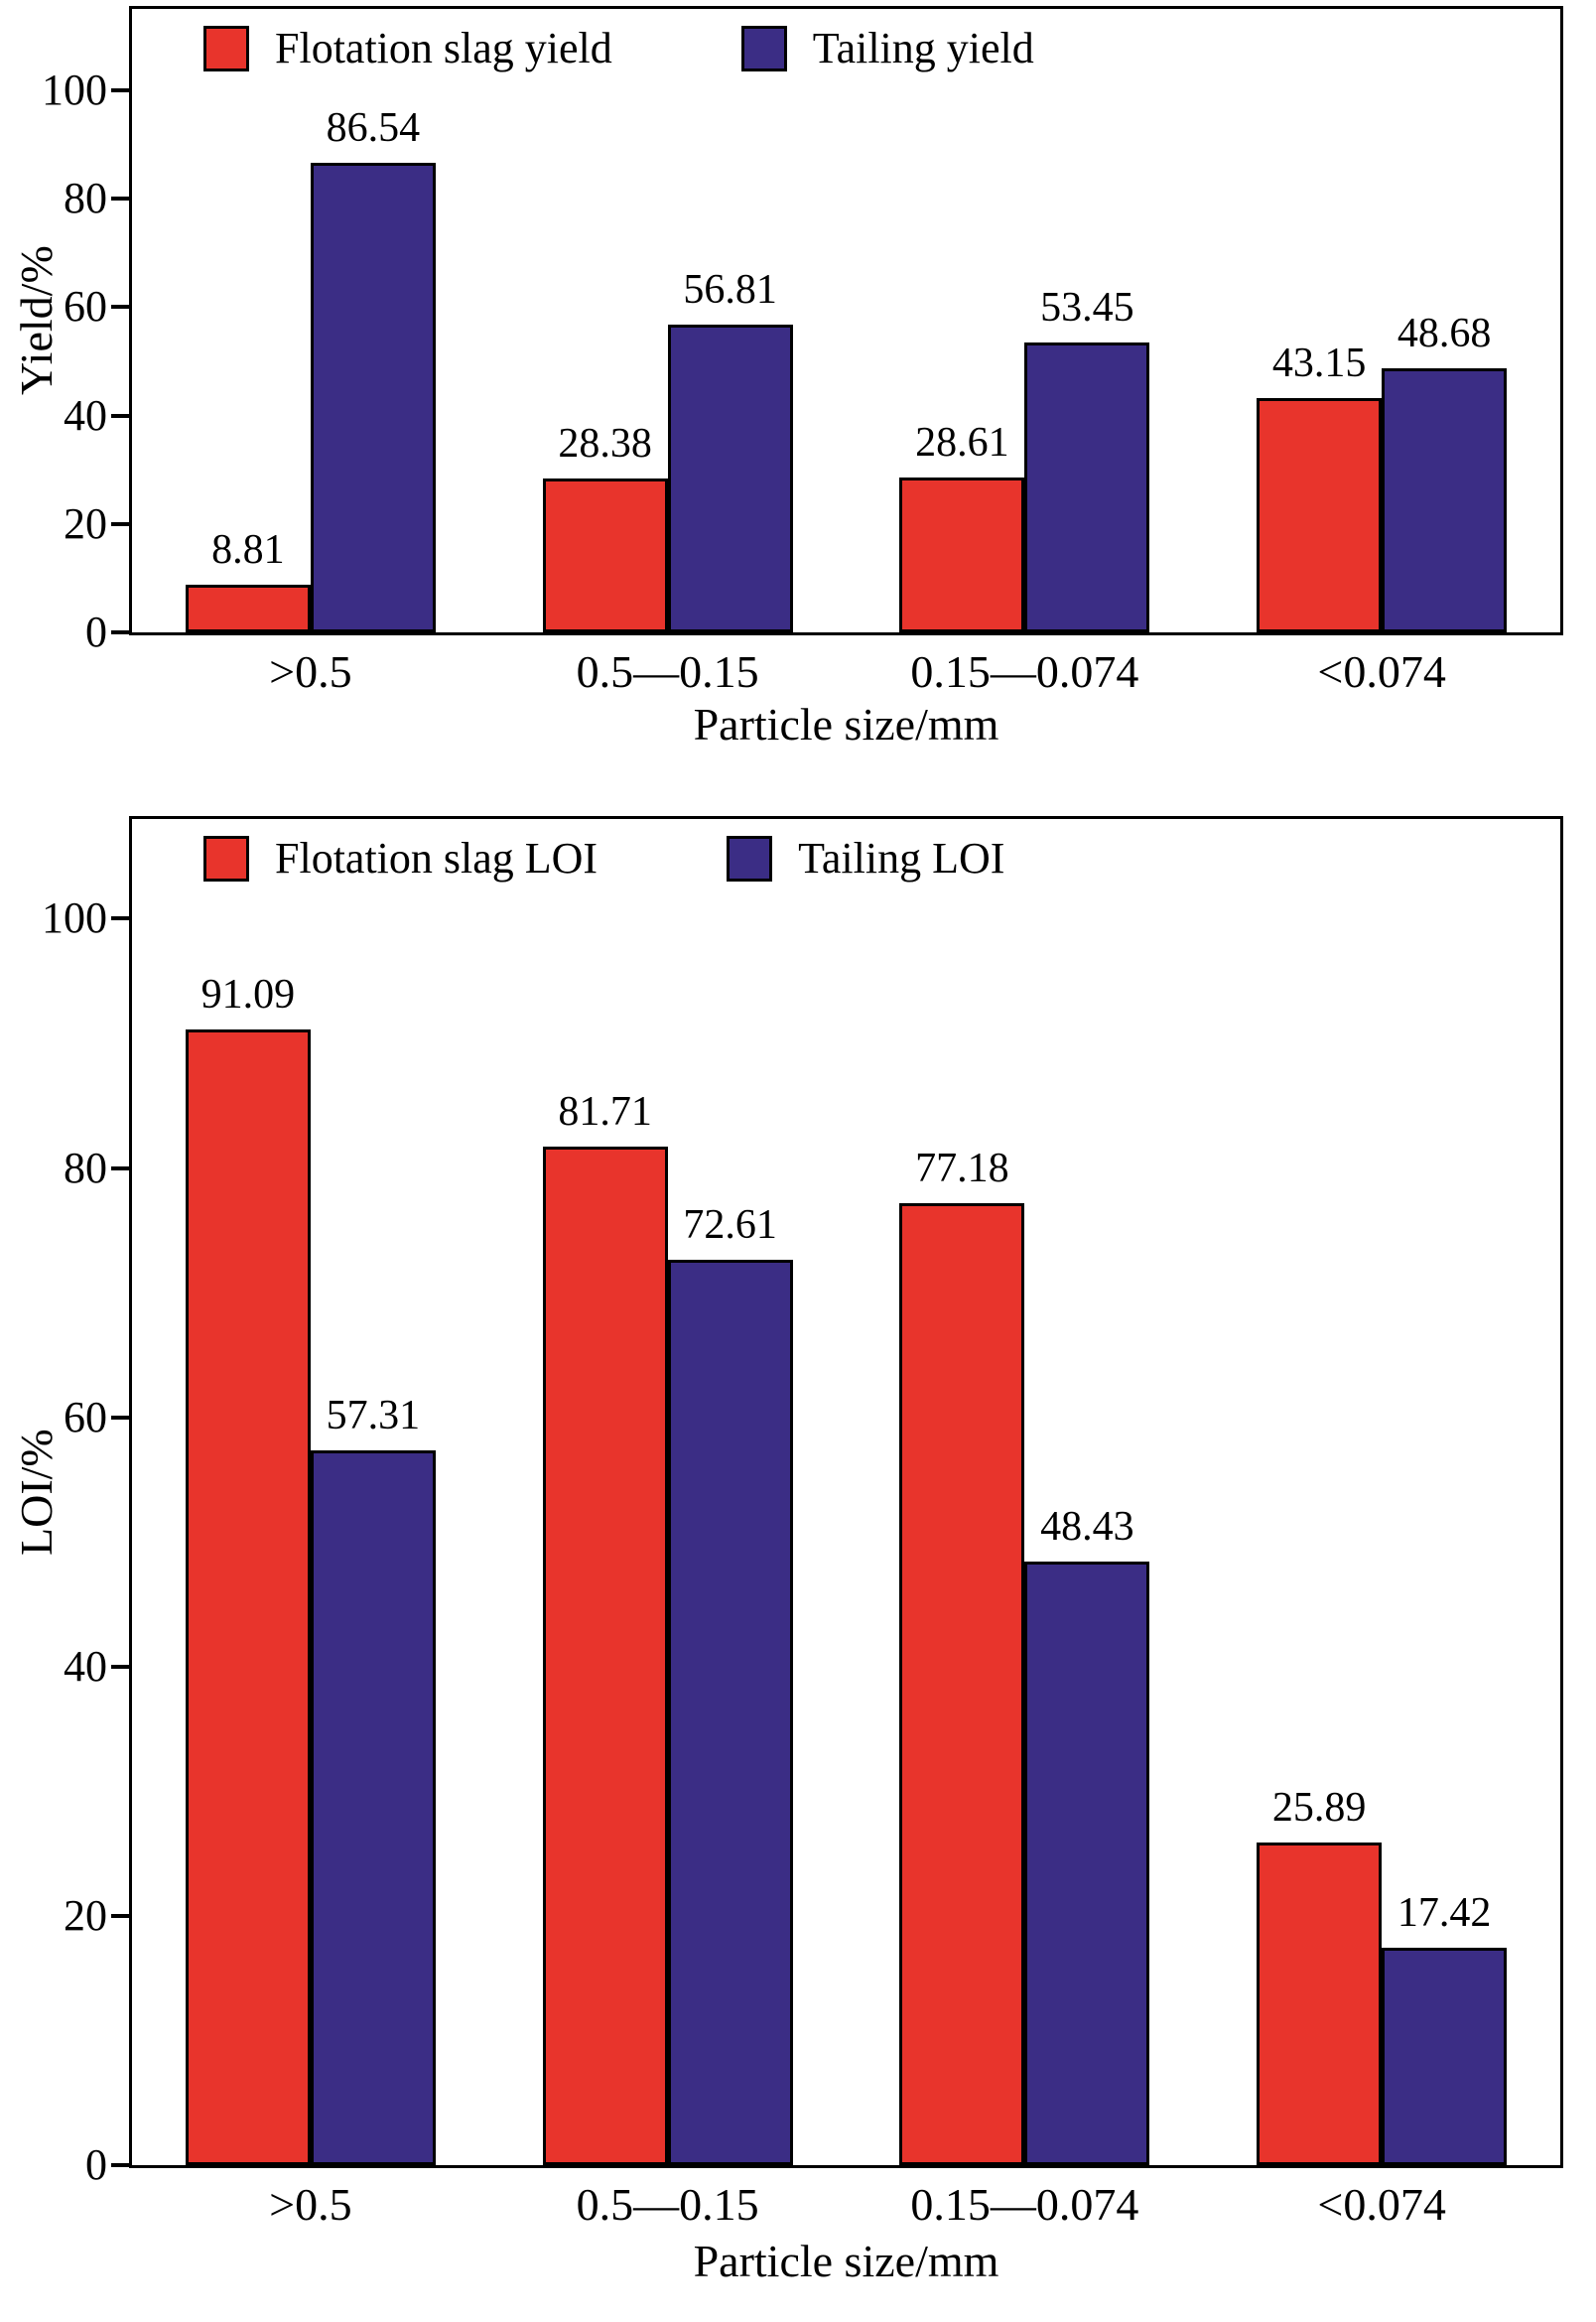 The height and width of the screenshot is (2322, 1596). What do you see at coordinates (730, 289) in the screenshot?
I see `bar-value-label: 56.81` at bounding box center [730, 289].